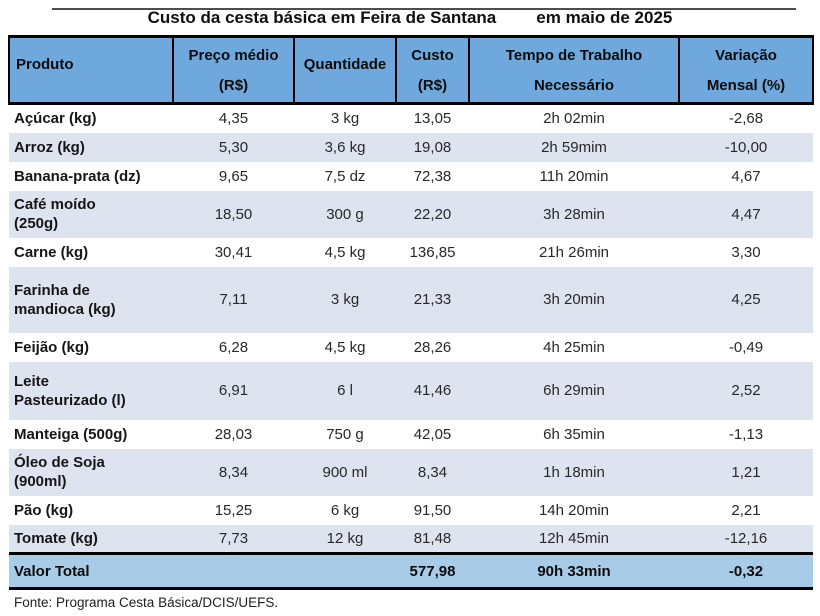 The width and height of the screenshot is (820, 616). Describe the element at coordinates (345, 252) in the screenshot. I see `cell-quantidade: 4,5 kg` at that location.